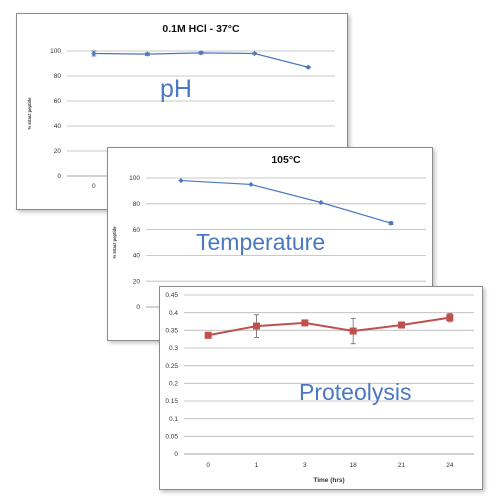  What do you see at coordinates (173, 419) in the screenshot?
I see `y-tick-label: 0.1` at bounding box center [173, 419].